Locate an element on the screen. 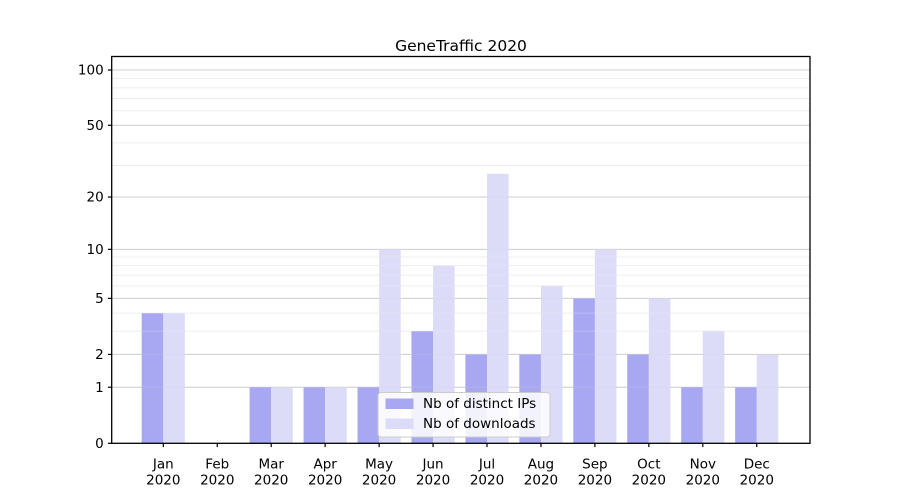 This screenshot has width=900, height=500. bar-nb-of-distinct-ips-sep-2020 is located at coordinates (584, 371).